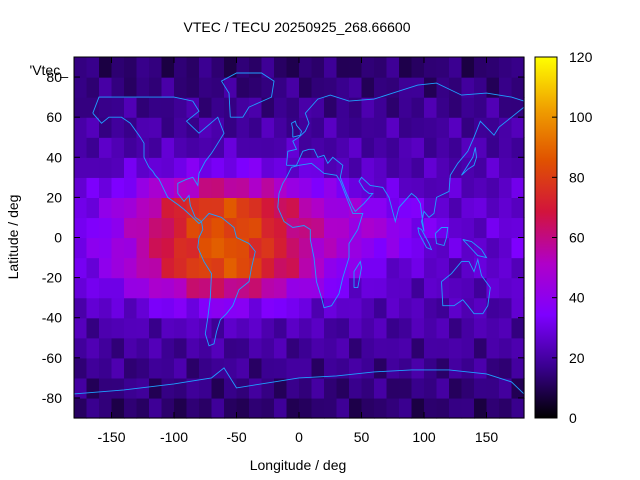 This screenshot has width=640, height=480. Describe the element at coordinates (577, 238) in the screenshot. I see `colorbar-tick-label: 60` at that location.